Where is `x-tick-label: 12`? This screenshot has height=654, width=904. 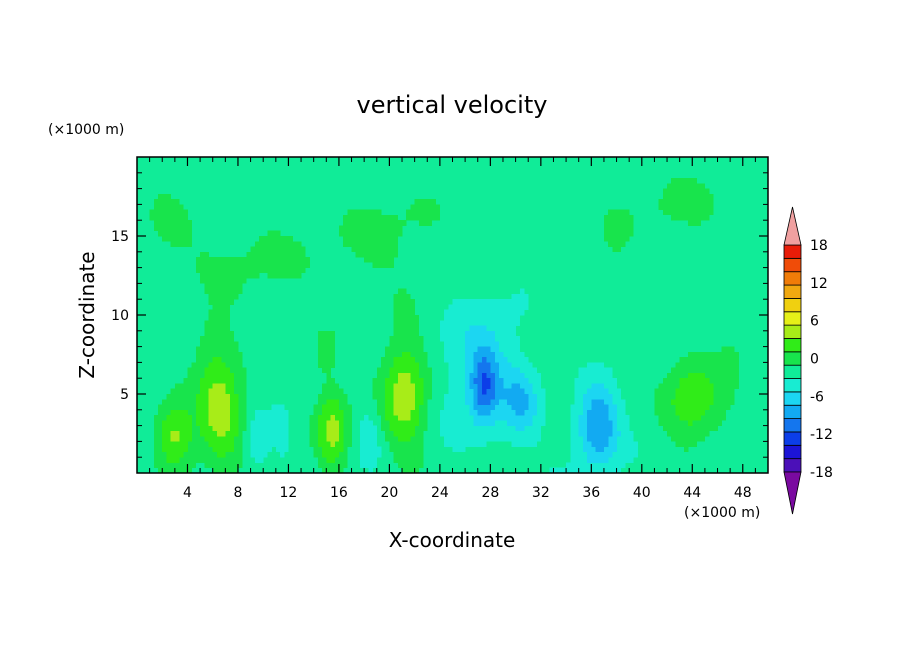 x-tick-label: 12 is located at coordinates (289, 493).